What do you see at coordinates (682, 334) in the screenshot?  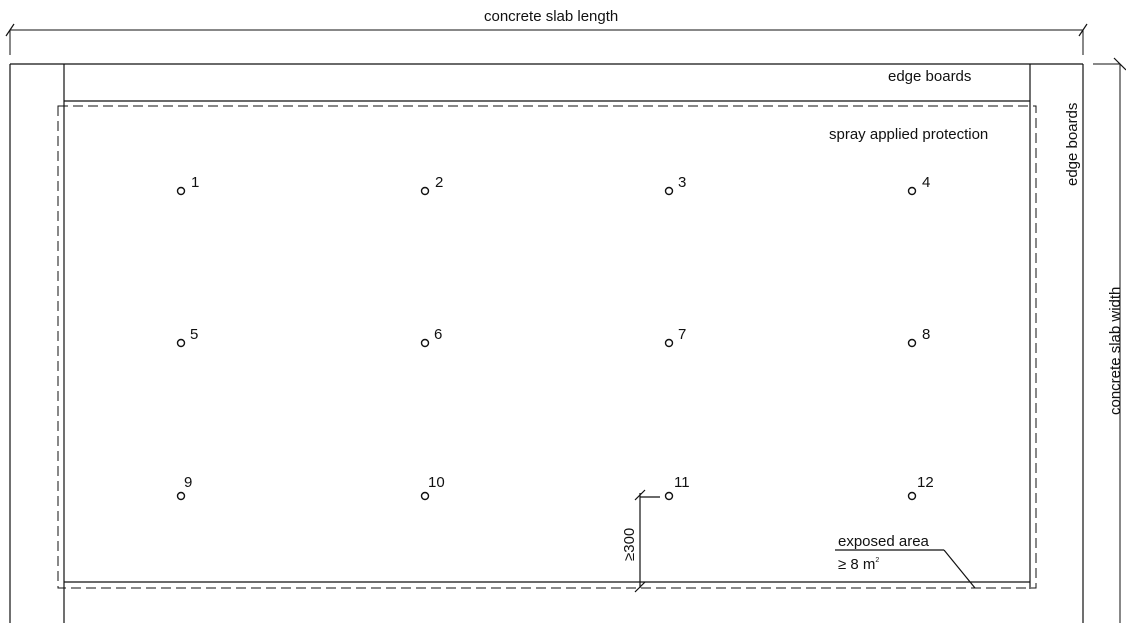 I see `test-point-label: 7` at bounding box center [682, 334].